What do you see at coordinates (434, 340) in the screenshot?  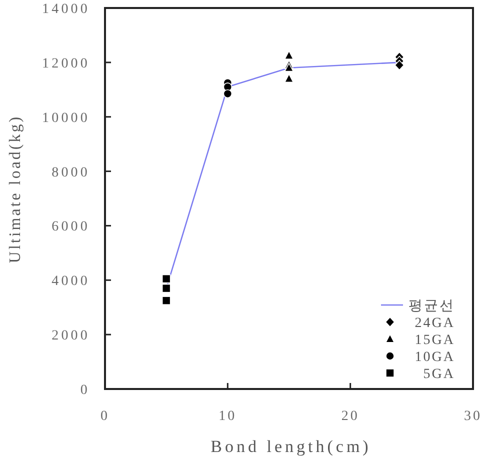 I see `legend-label: 15GA` at bounding box center [434, 340].